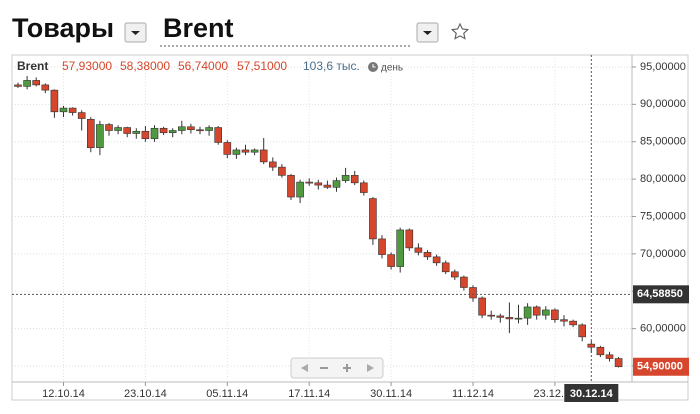  I want to click on legend-symbol: Brent, so click(32, 66).